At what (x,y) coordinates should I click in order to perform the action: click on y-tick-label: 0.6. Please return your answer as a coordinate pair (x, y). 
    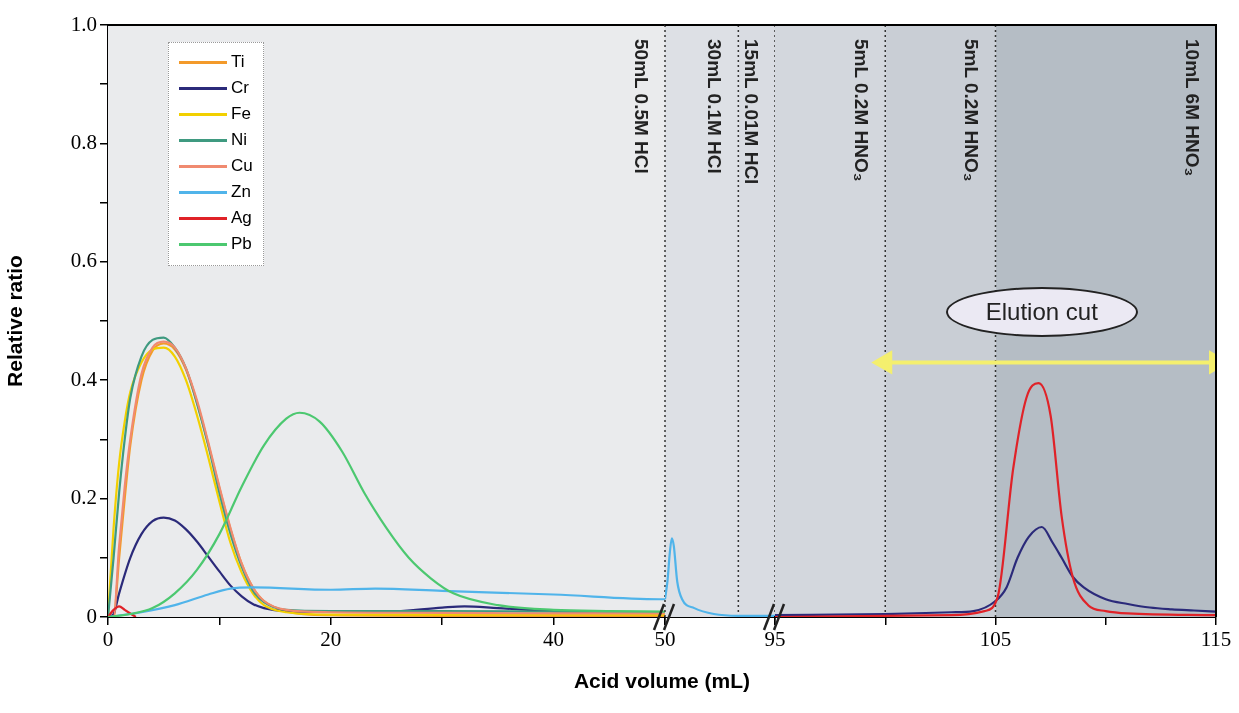
    Looking at the image, I should click on (83, 260).